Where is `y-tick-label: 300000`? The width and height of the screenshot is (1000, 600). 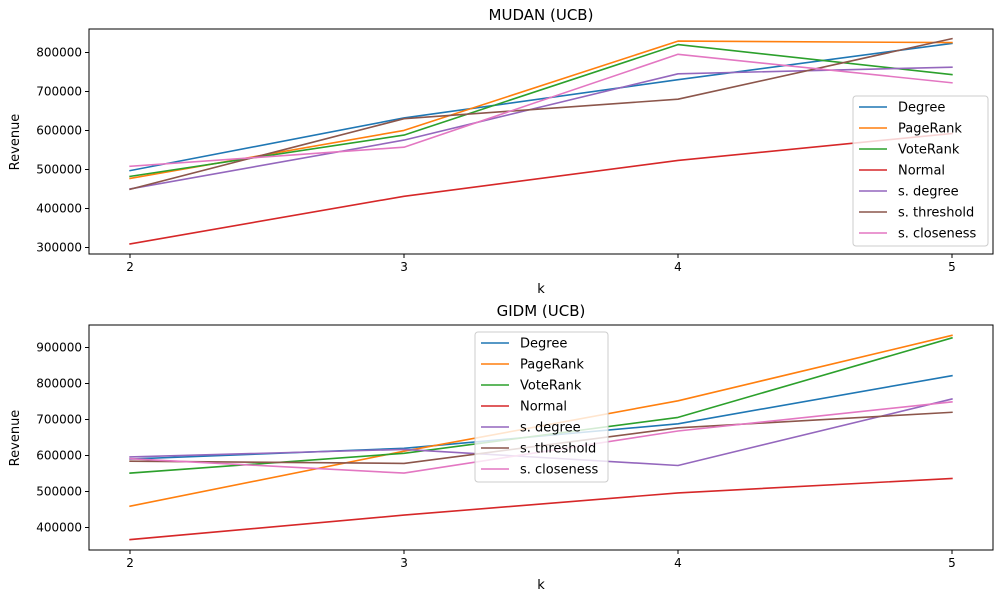
y-tick-label: 300000 is located at coordinates (59, 247).